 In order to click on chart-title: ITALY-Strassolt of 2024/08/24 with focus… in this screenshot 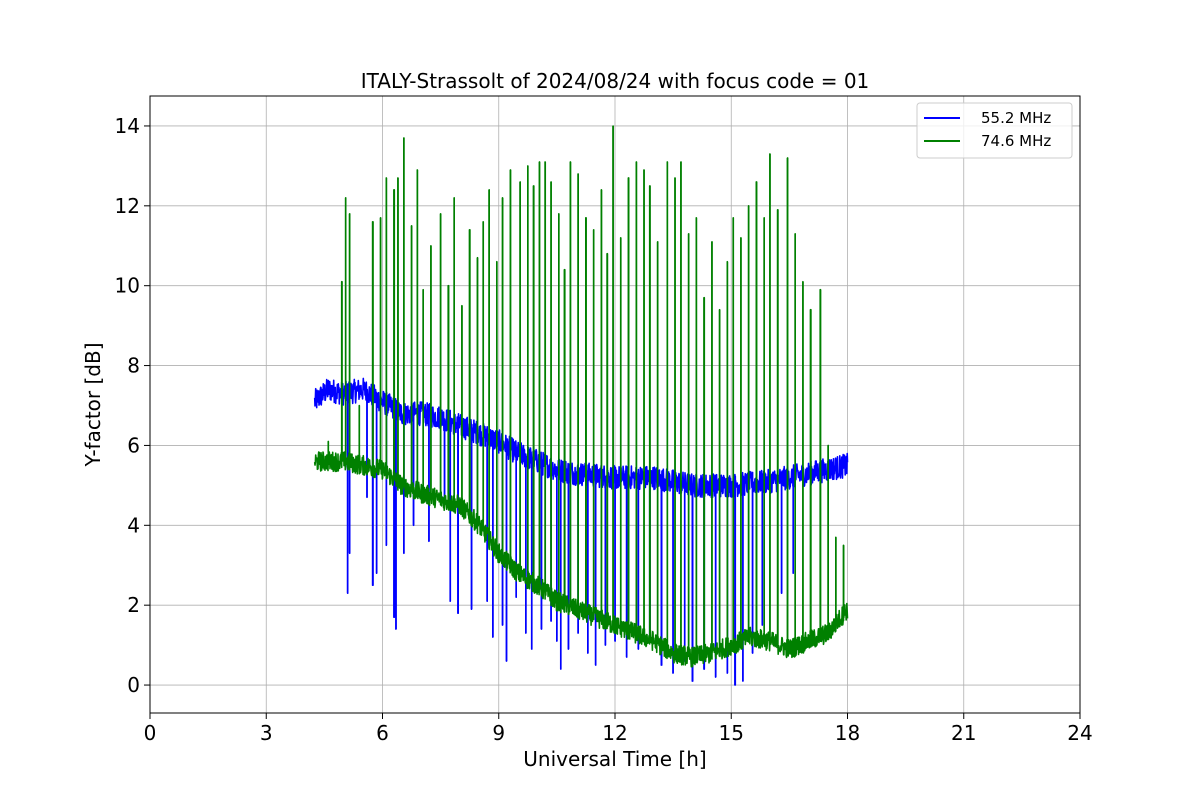, I will do `click(615, 81)`.